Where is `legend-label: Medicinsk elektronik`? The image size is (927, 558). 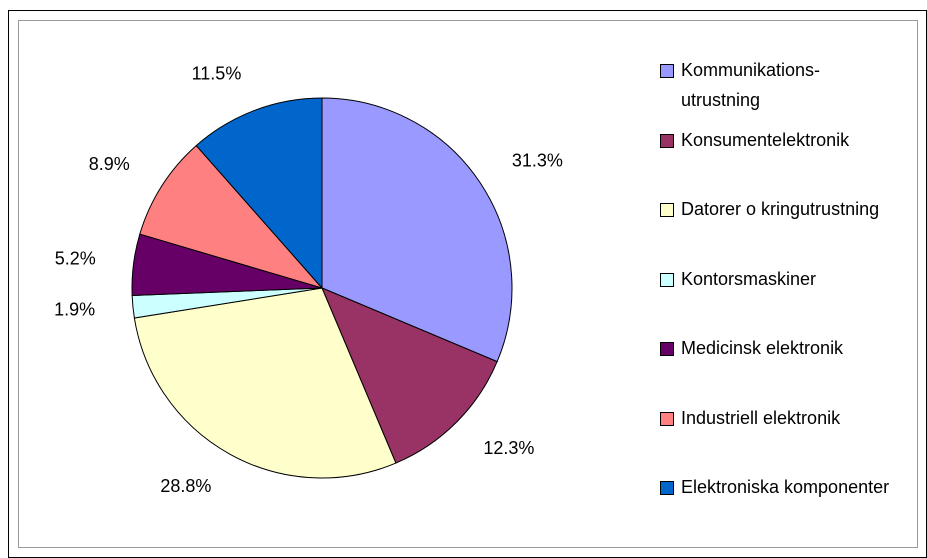
legend-label: Medicinsk elektronik is located at coordinates (762, 348).